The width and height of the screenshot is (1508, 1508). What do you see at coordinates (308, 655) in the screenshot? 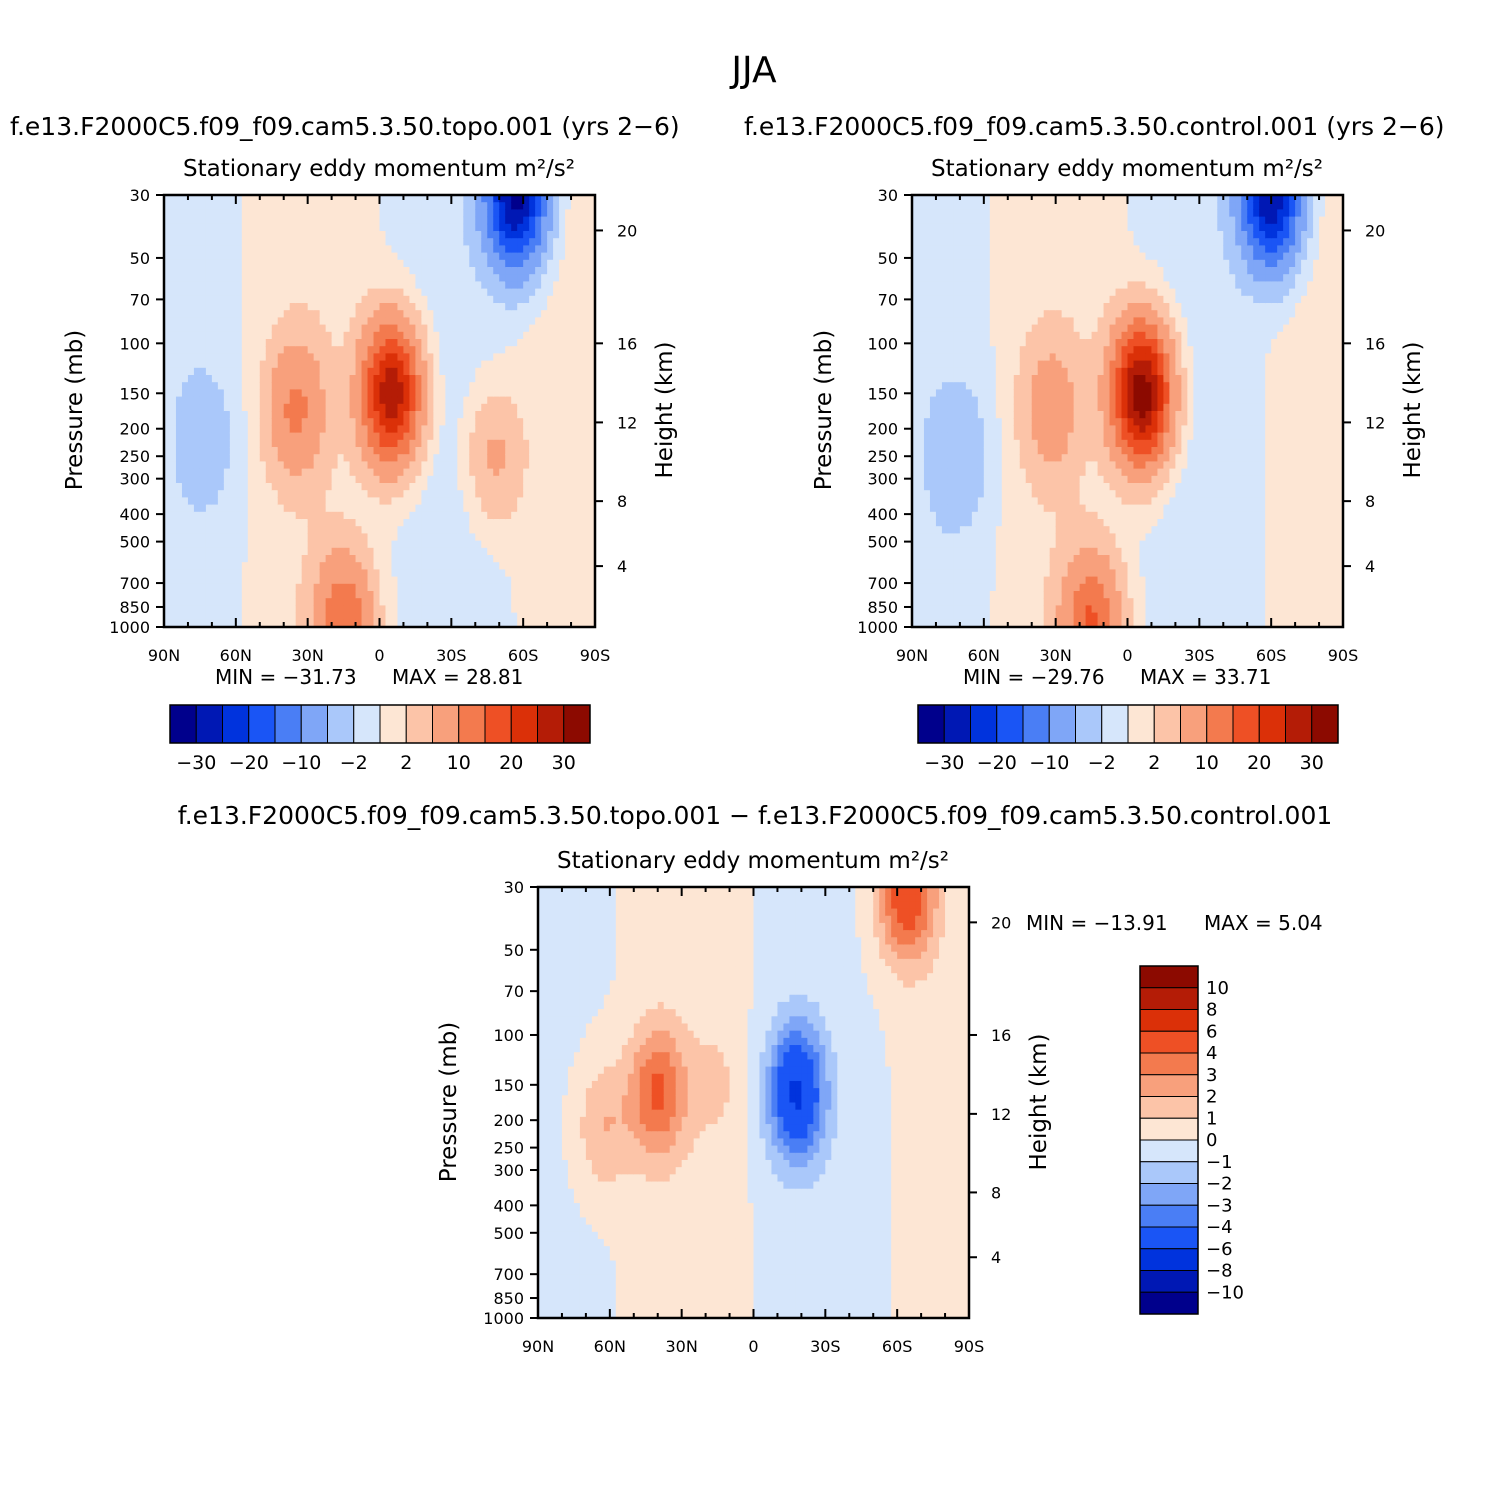
I see `x-tick-label: 30N` at bounding box center [308, 655].